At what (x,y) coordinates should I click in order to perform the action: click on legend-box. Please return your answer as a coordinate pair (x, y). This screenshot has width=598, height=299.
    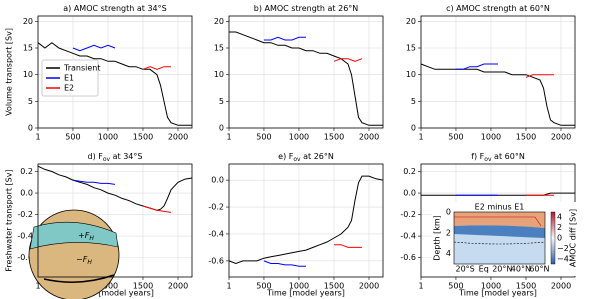
    Looking at the image, I should click on (70, 78).